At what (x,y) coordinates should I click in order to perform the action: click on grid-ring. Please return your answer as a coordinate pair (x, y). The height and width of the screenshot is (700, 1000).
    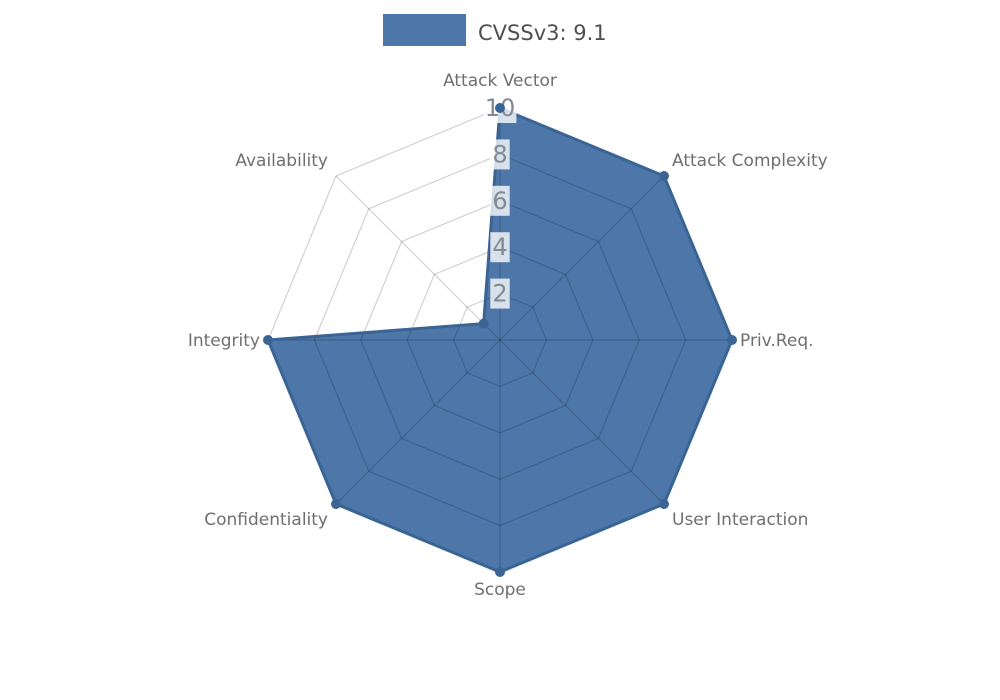
    Looking at the image, I should click on (500, 340).